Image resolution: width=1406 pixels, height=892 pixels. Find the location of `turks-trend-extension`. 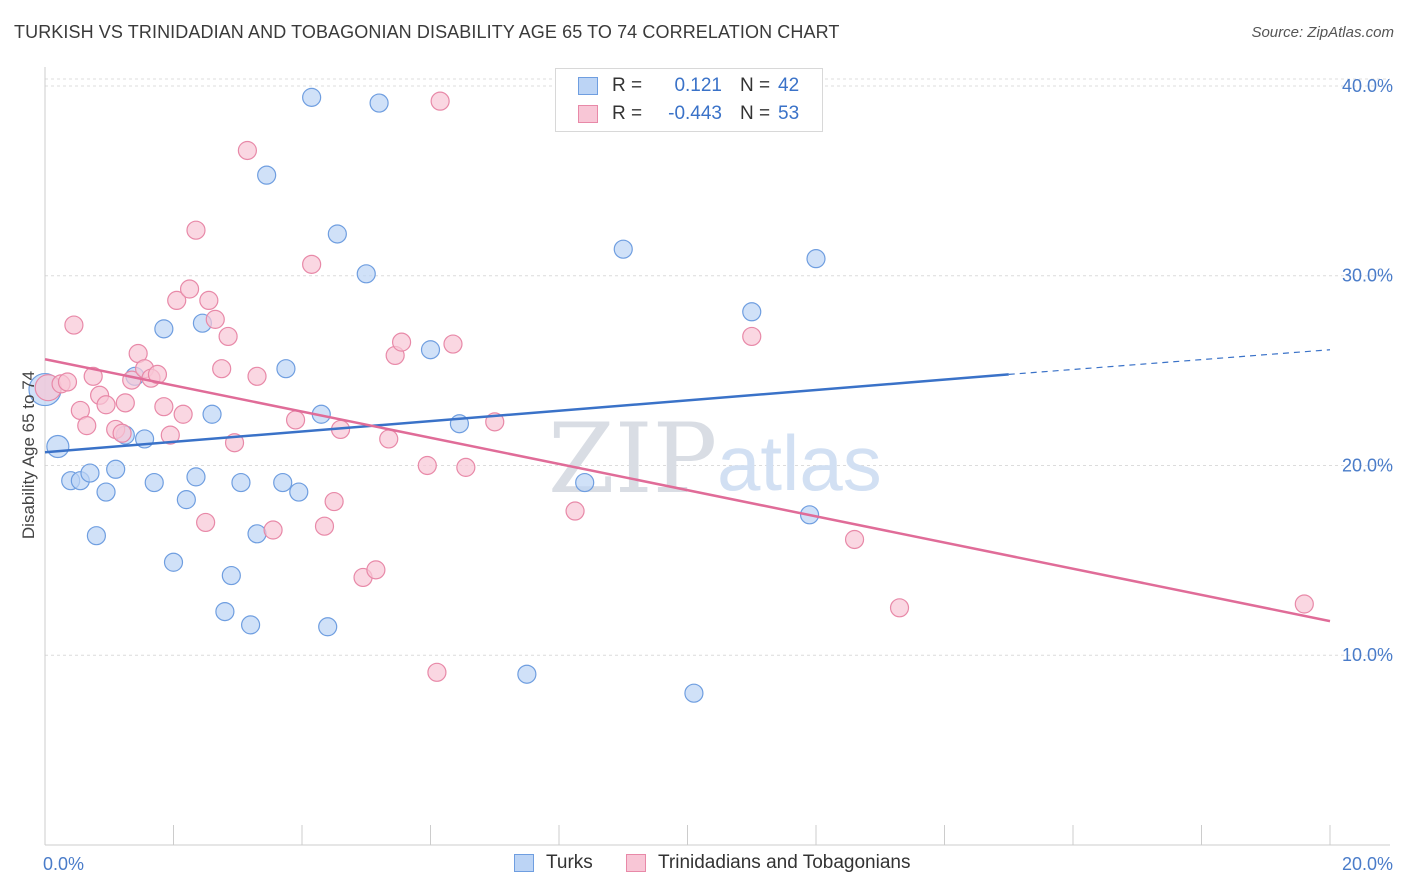

turks-trend-extension is located at coordinates (1169, 362).